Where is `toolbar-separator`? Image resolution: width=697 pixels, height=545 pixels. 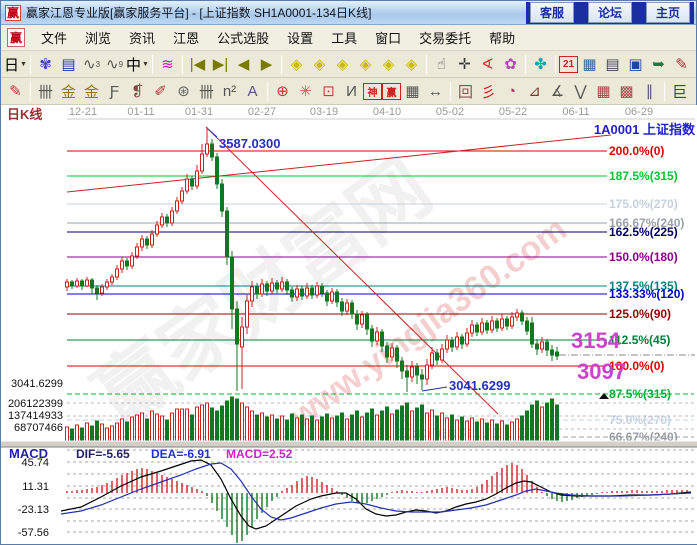 toolbar-separator is located at coordinates (426, 64).